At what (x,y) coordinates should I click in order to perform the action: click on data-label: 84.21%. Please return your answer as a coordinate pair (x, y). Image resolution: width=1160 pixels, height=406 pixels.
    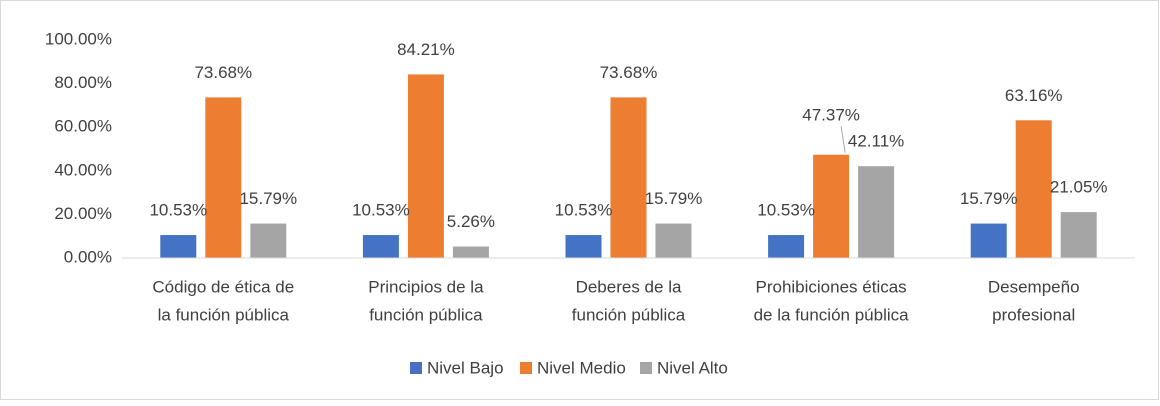
    Looking at the image, I should click on (426, 49).